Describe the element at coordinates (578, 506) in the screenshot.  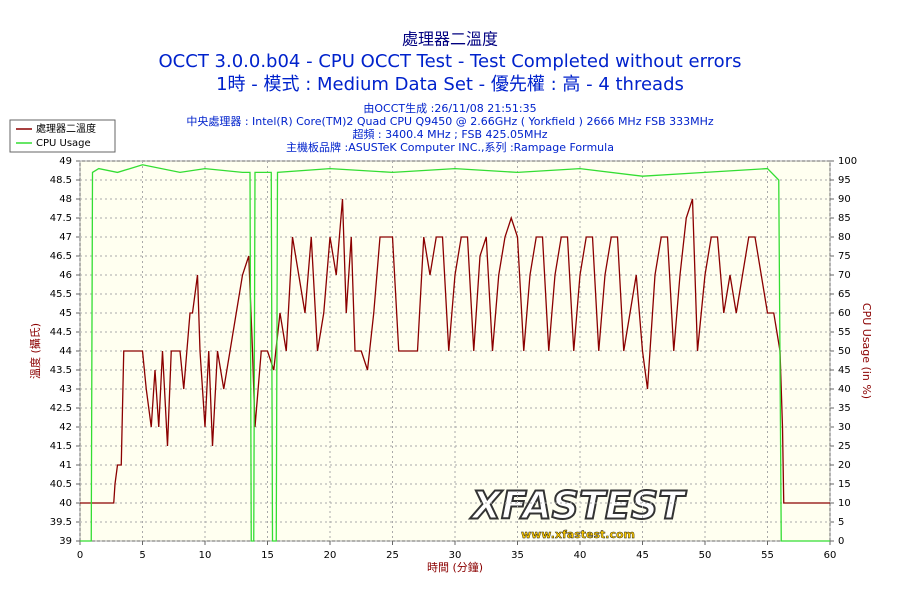
I see `watermark: XFASTEST` at that location.